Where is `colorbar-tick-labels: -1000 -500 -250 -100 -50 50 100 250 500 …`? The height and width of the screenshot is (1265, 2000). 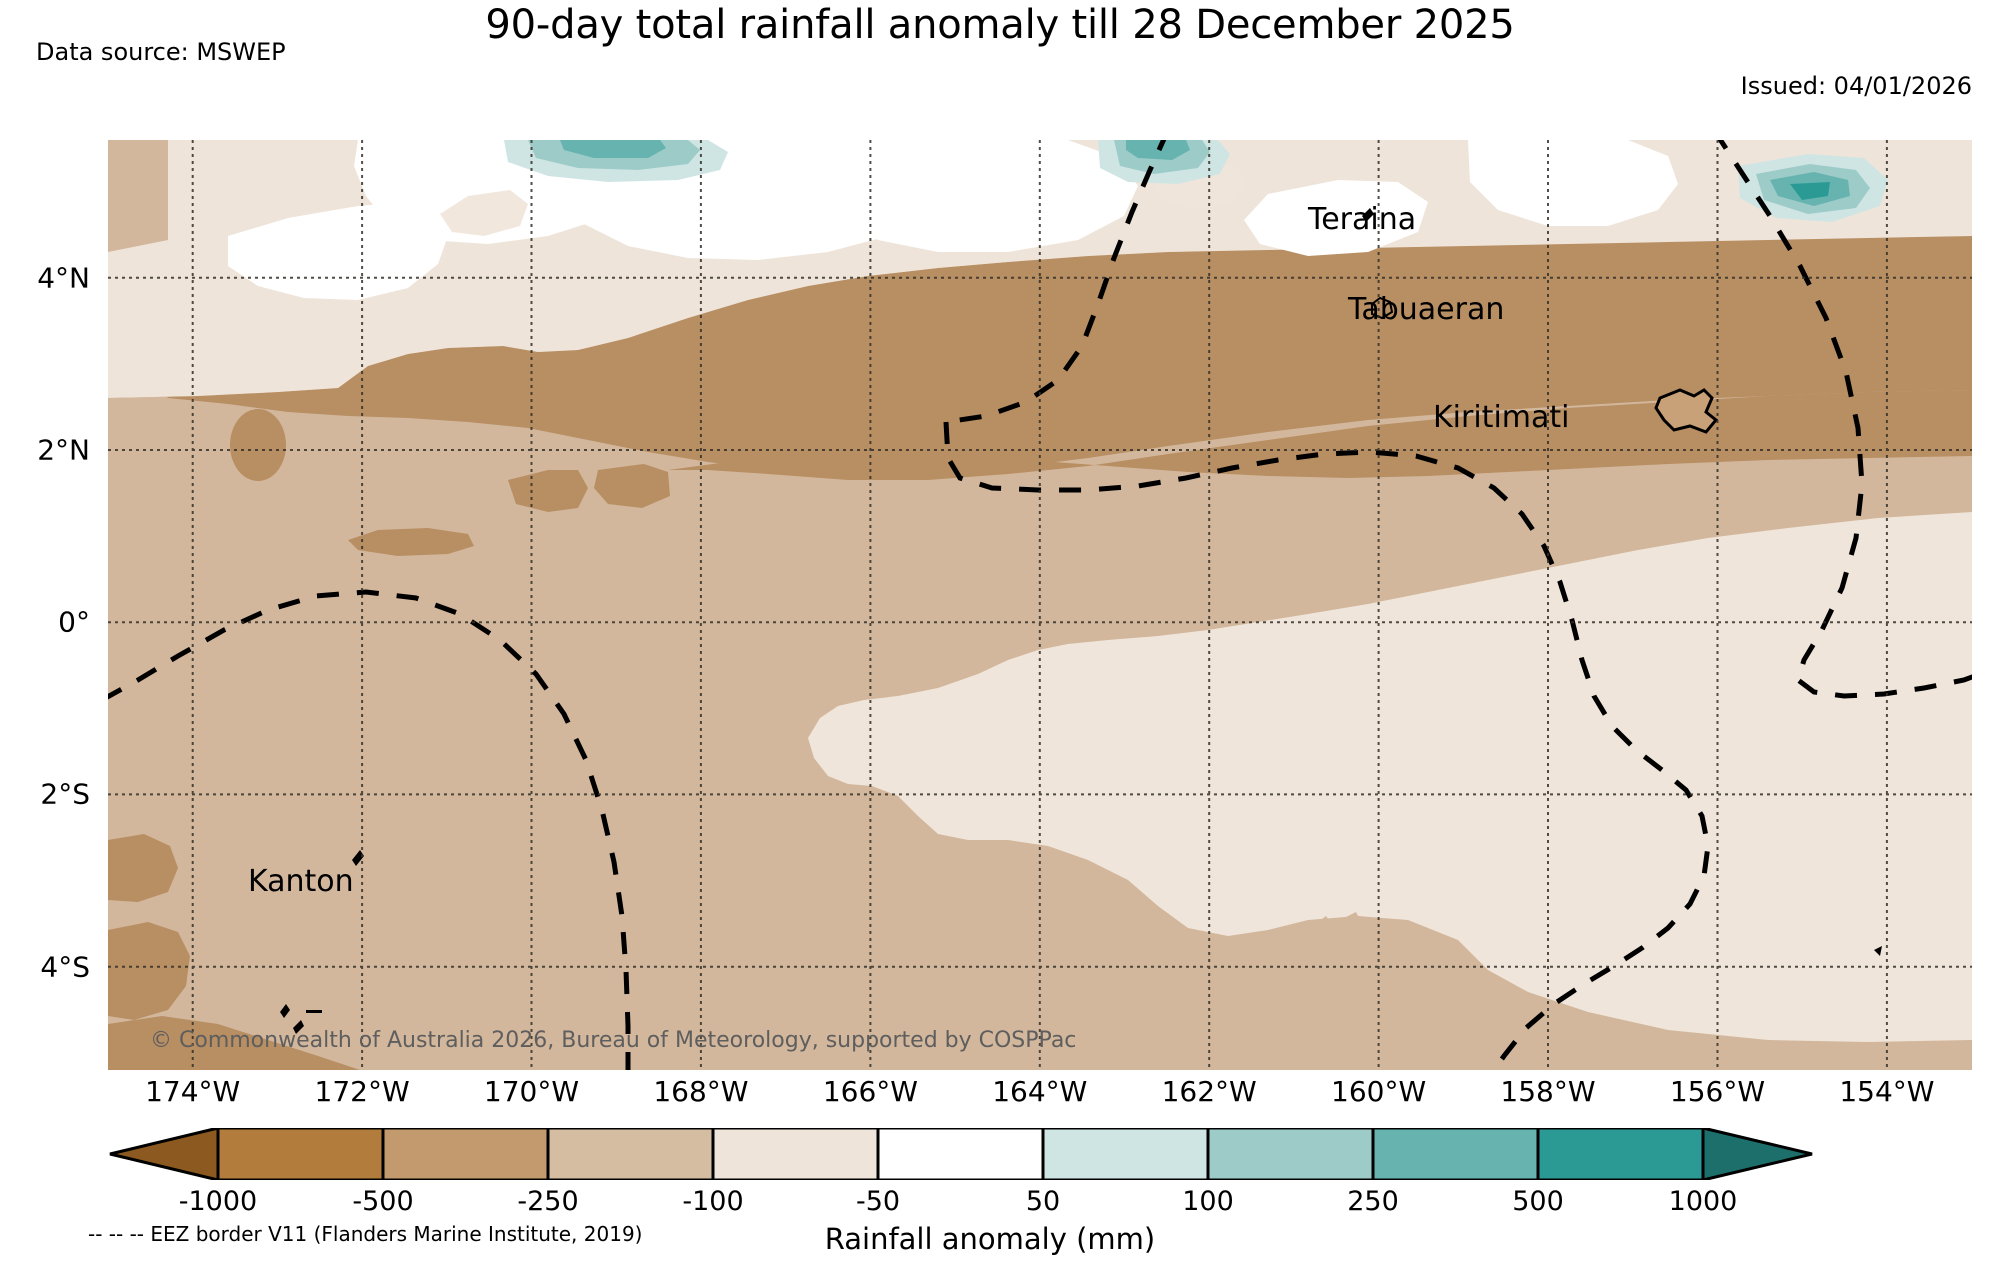 colorbar-tick-labels: -1000 -500 -250 -100 -50 50 100 250 500 … is located at coordinates (1000, 1204).